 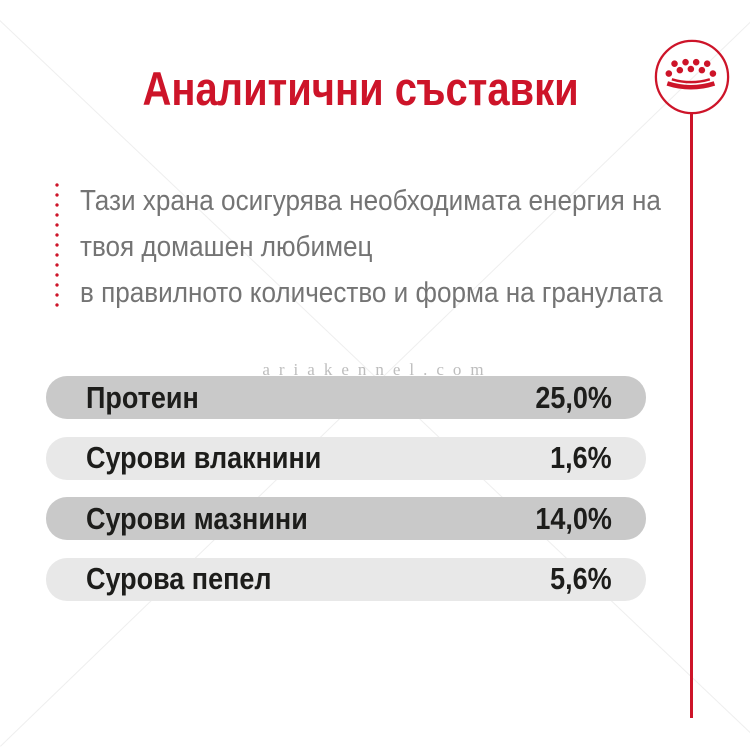 What do you see at coordinates (179, 578) in the screenshot?
I see `row-label: Сурова пепел` at bounding box center [179, 578].